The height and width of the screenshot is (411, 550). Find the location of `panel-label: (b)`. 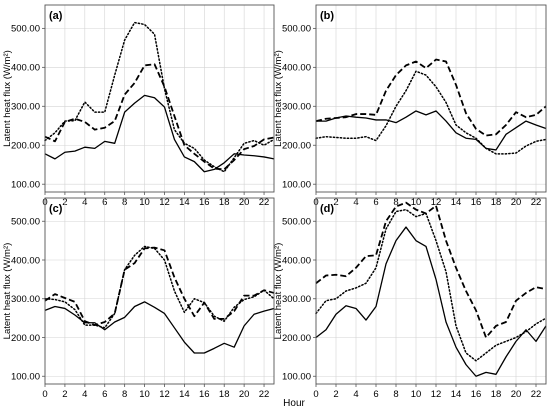

panel-label: (b) is located at coordinates (327, 16).